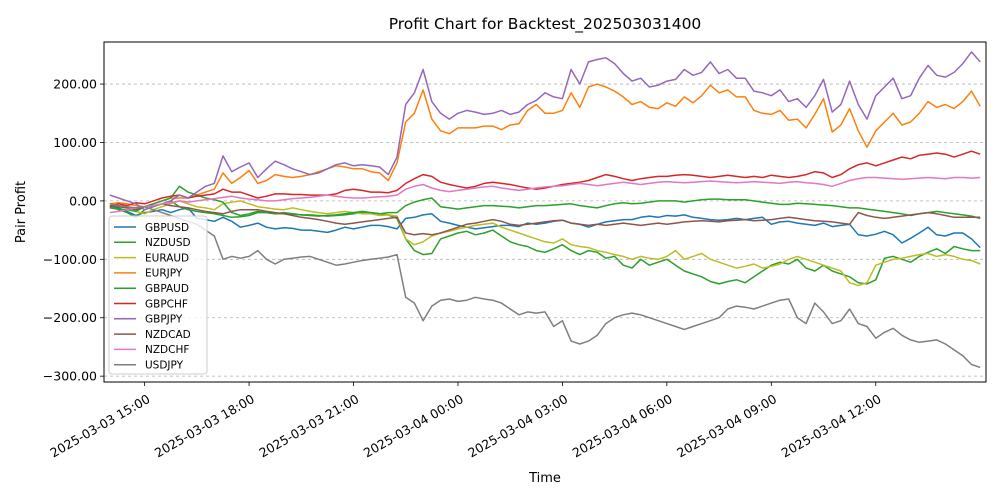 This screenshot has height=500, width=1000. I want to click on y-tick-label: 200.00, so click(75, 84).